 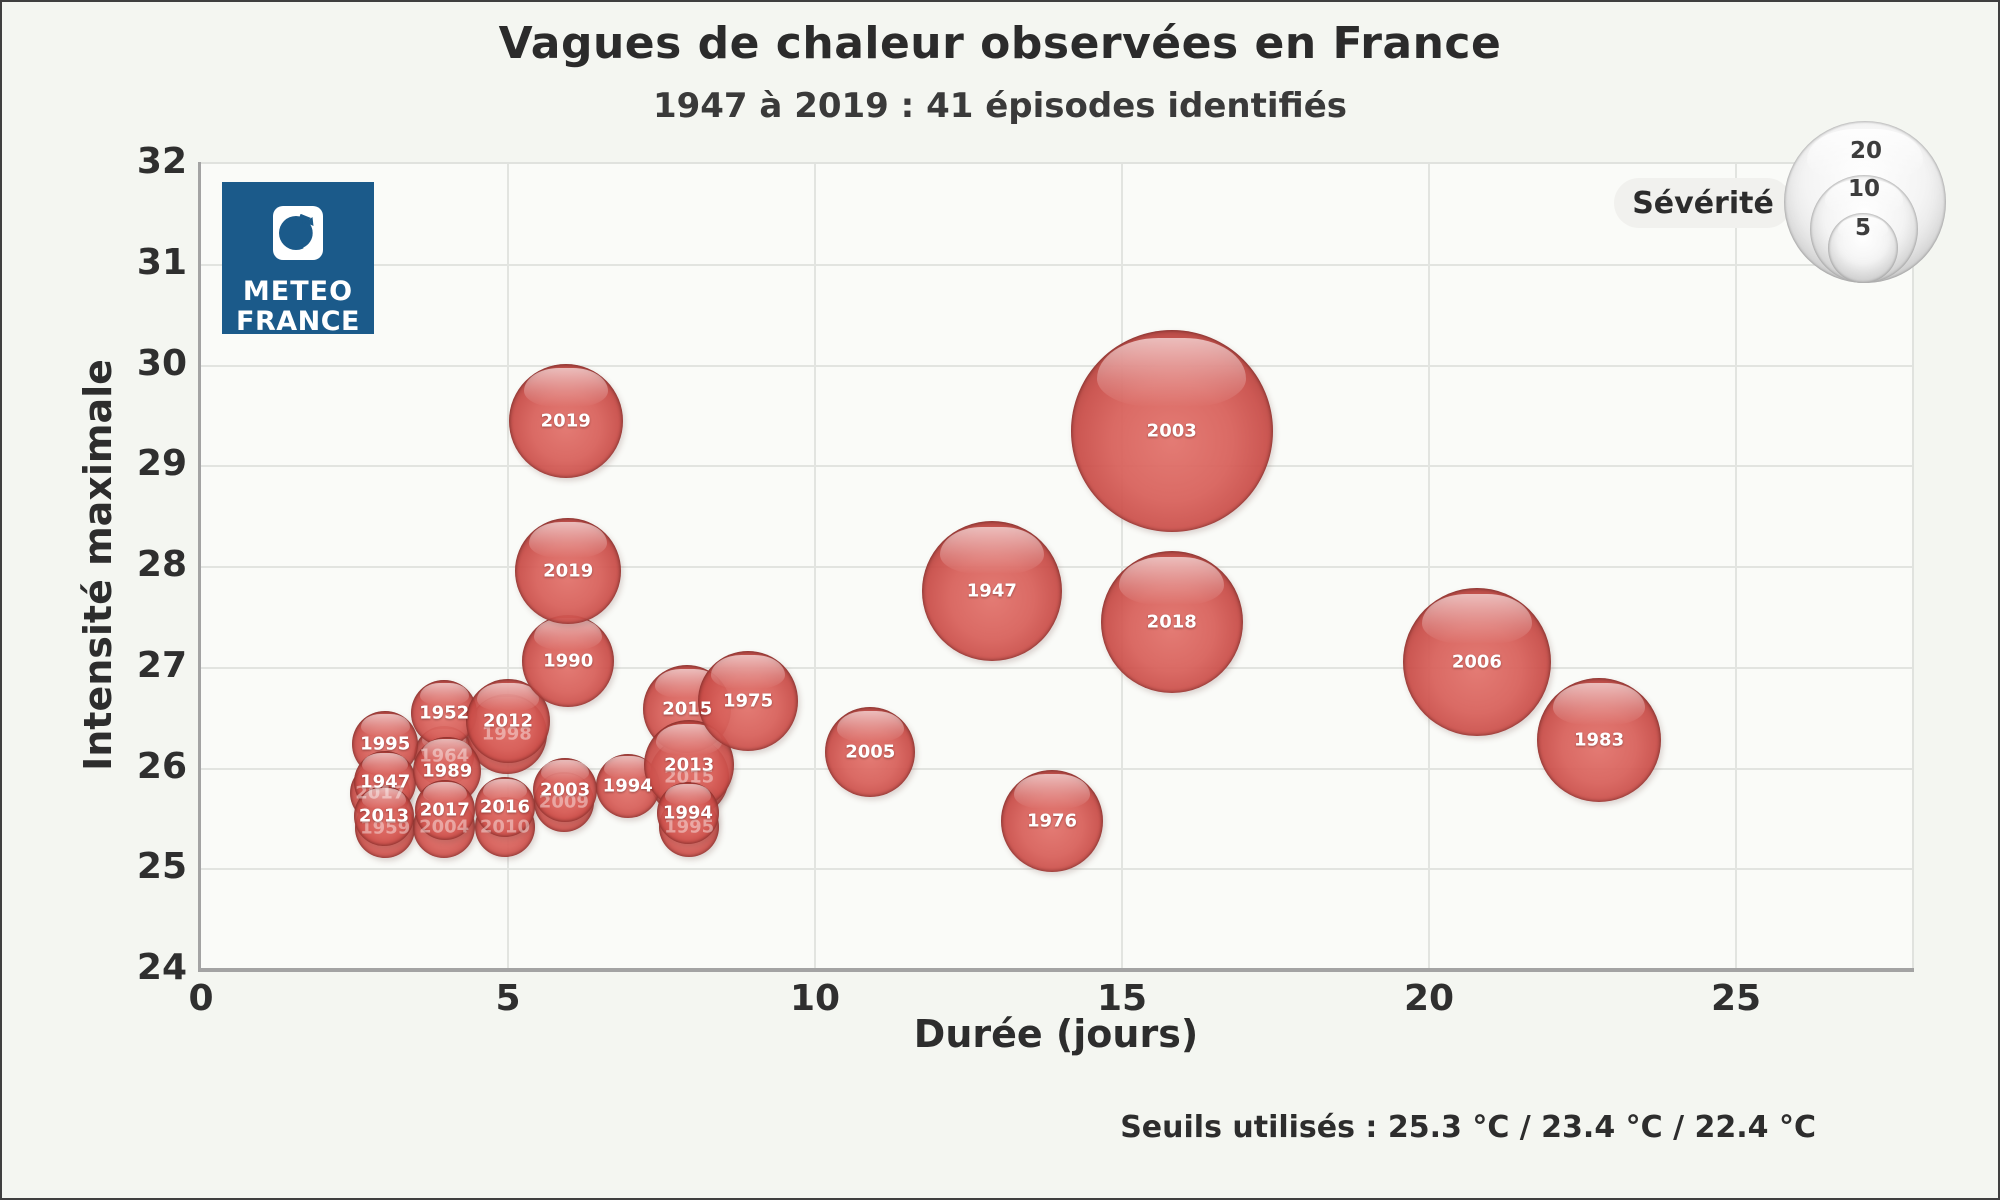 I want to click on y-tick-label-32: 32, so click(x=161, y=161).